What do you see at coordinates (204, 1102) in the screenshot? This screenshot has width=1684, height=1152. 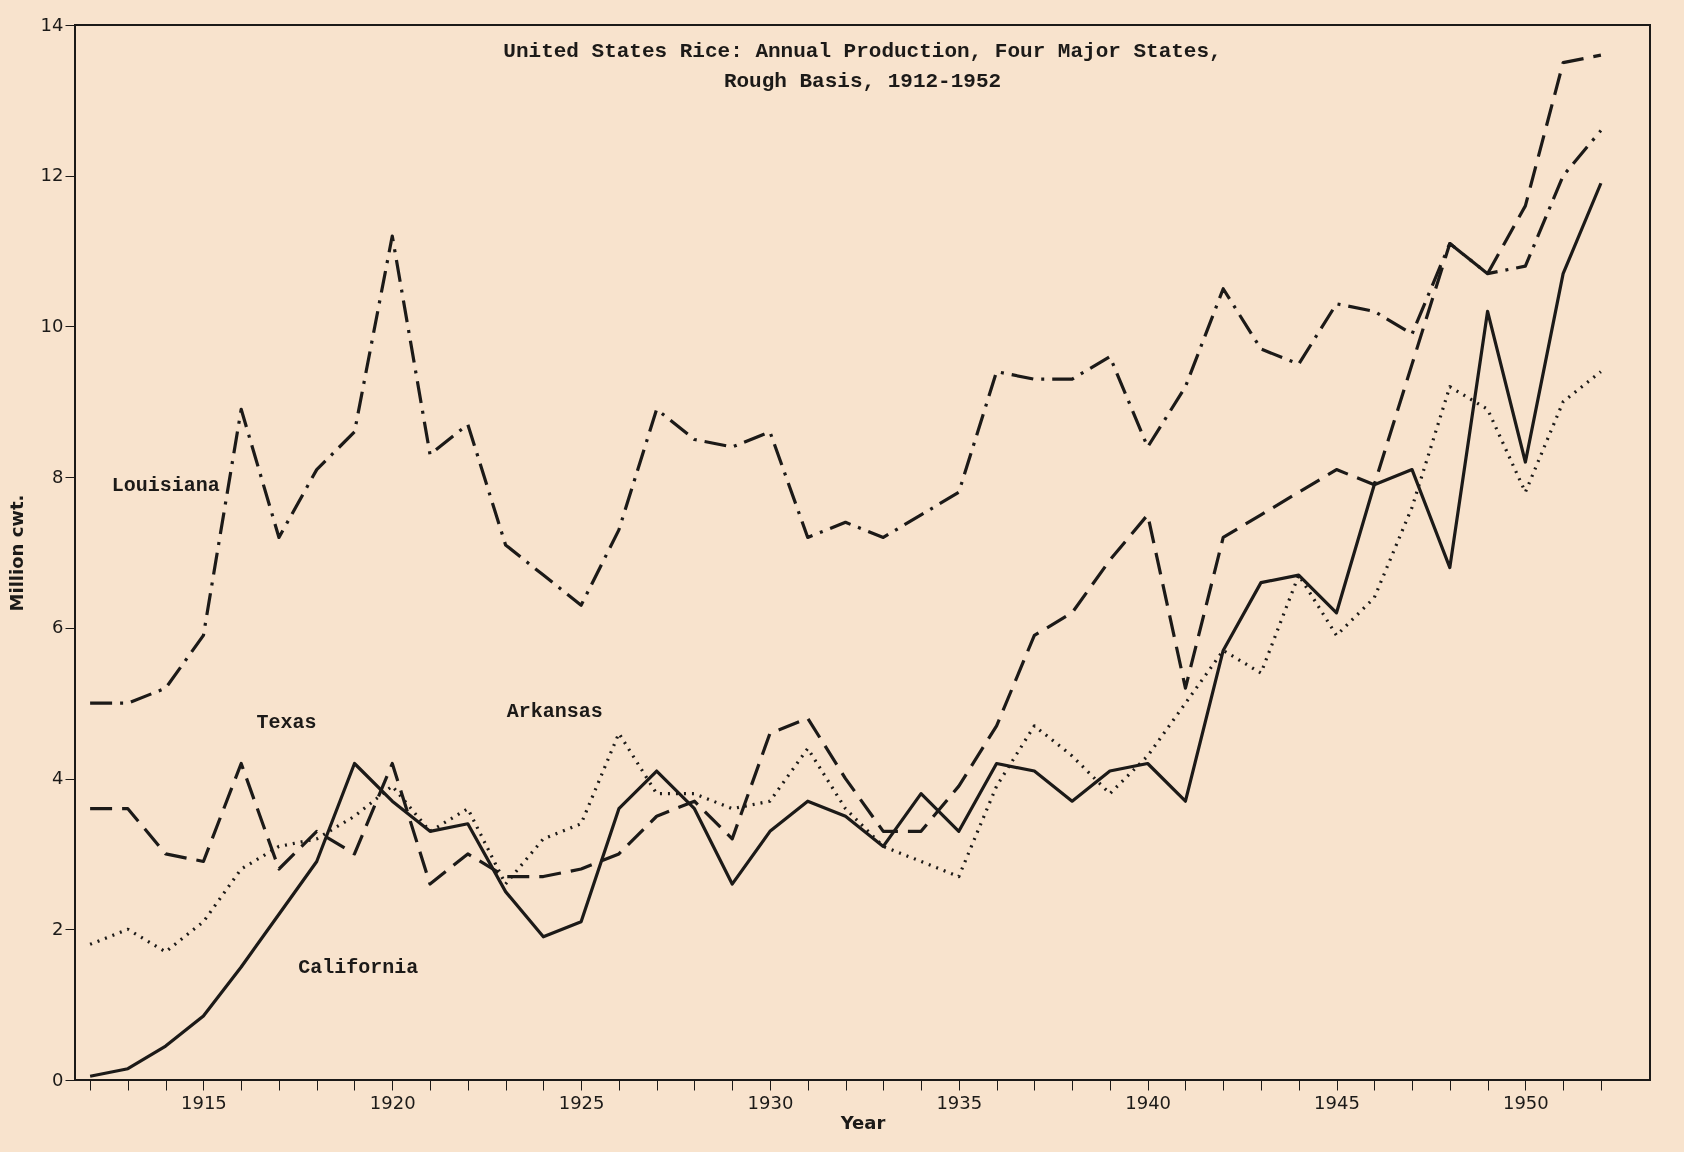 I see `x-tick-label: 1915` at bounding box center [204, 1102].